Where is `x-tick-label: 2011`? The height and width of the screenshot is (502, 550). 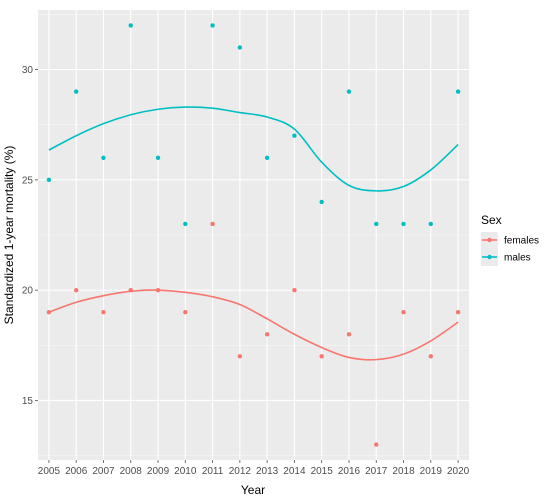 x-tick-label: 2011 is located at coordinates (213, 471).